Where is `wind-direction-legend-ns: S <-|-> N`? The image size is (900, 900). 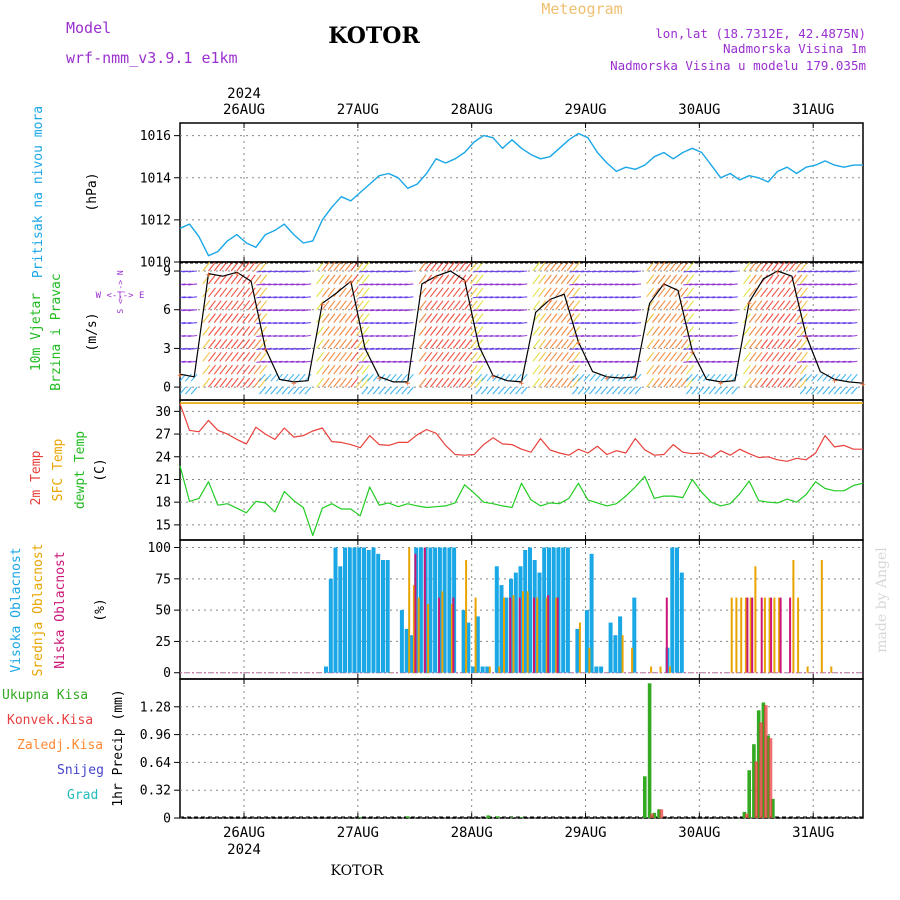
wind-direction-legend-ns: S <-|-> N is located at coordinates (120, 292).